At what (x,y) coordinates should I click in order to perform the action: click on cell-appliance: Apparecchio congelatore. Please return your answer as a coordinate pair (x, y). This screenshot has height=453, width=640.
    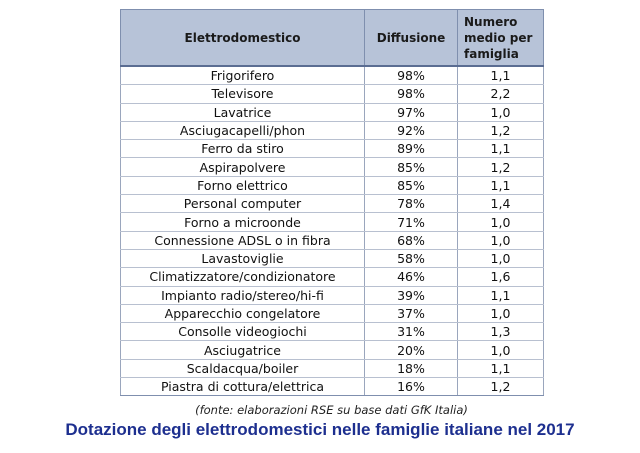
    Looking at the image, I should click on (242, 314).